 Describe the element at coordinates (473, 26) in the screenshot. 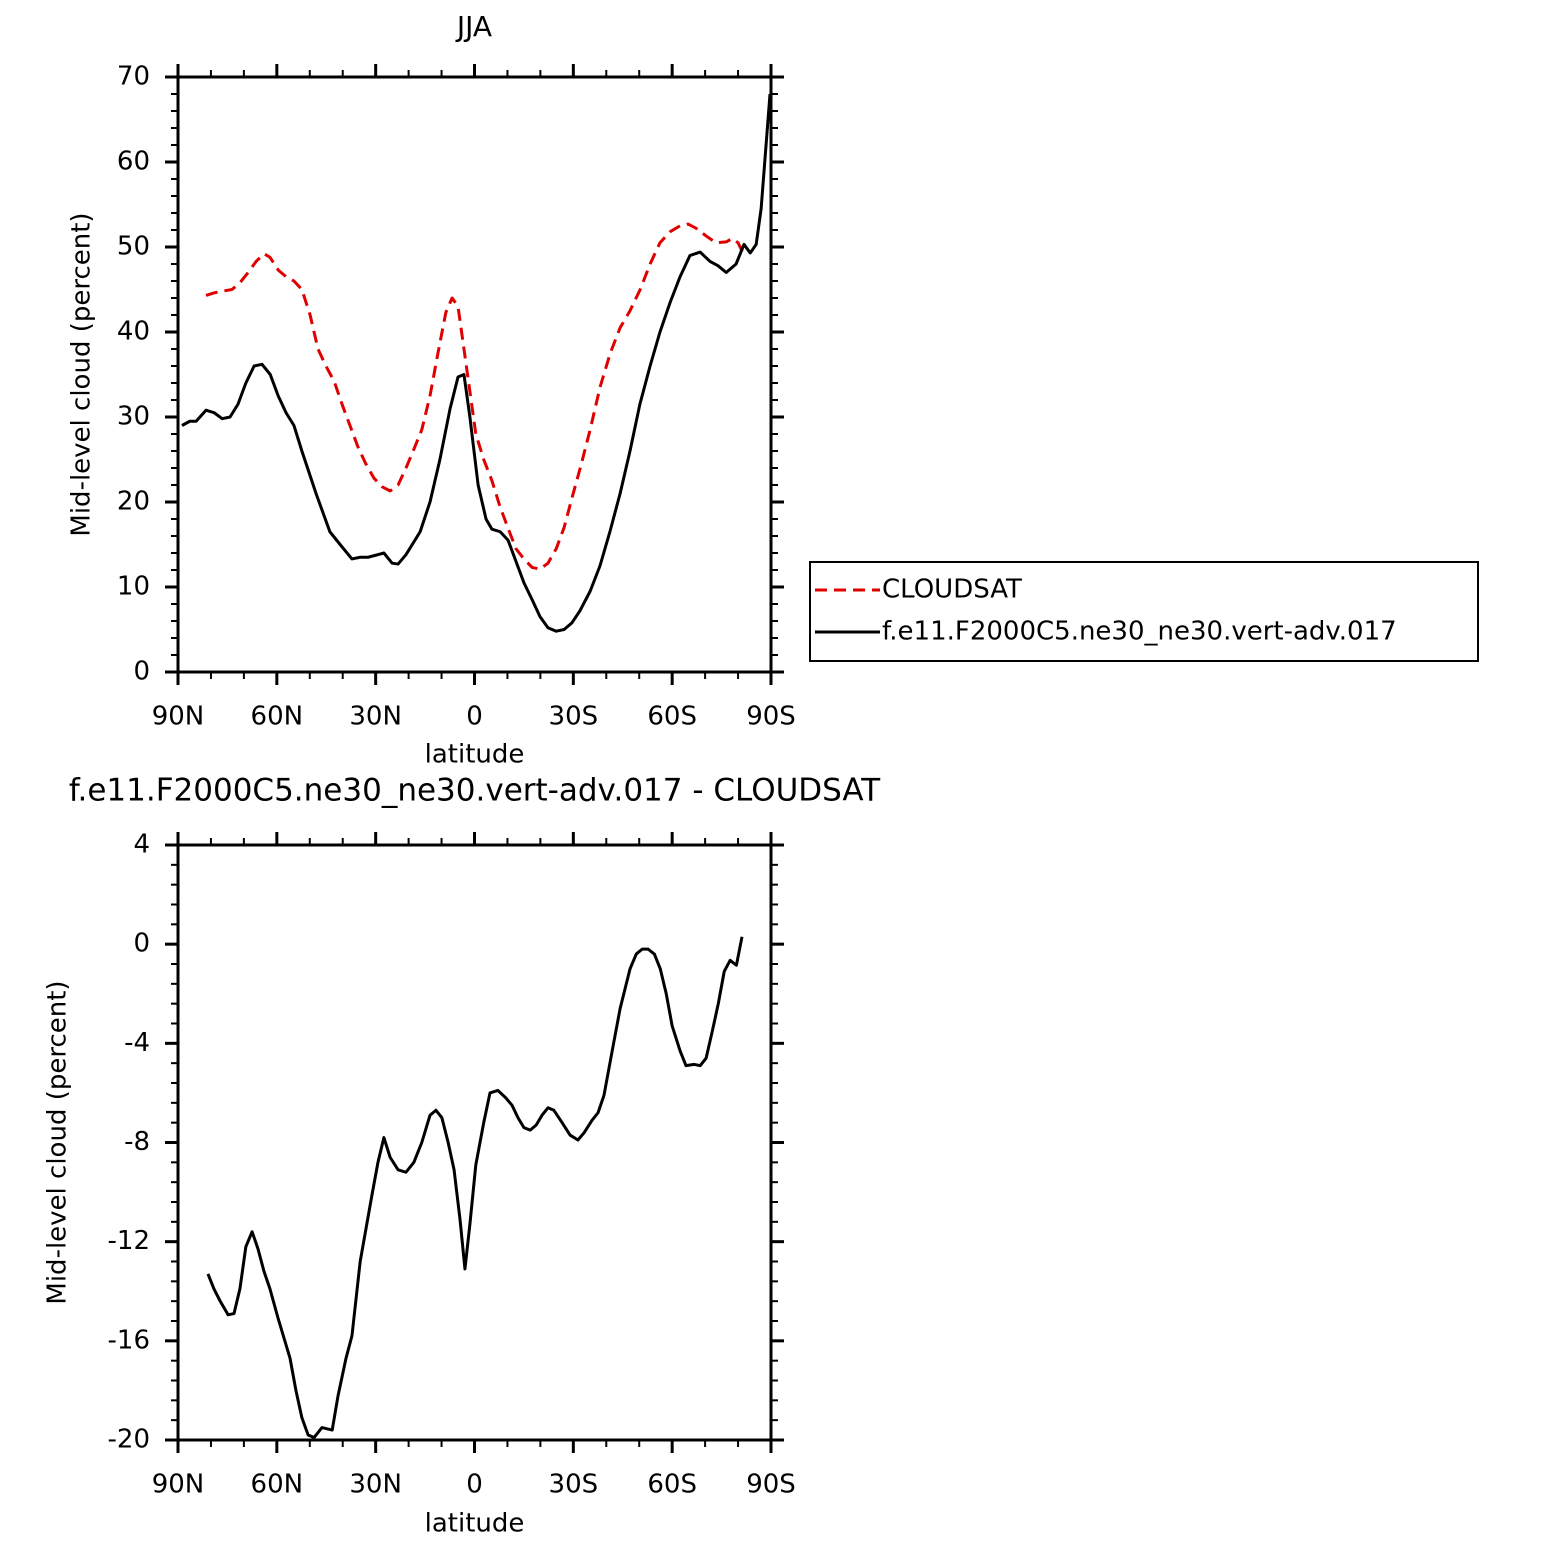

I see `chart-title: JJA` at that location.